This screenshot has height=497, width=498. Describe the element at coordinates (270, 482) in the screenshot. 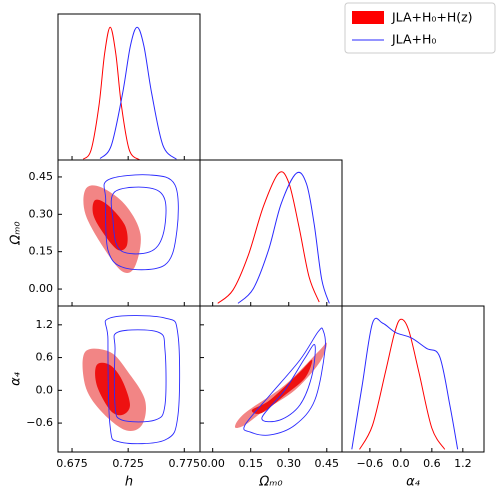

I see `x-axis-label: Ωₘ₀` at that location.